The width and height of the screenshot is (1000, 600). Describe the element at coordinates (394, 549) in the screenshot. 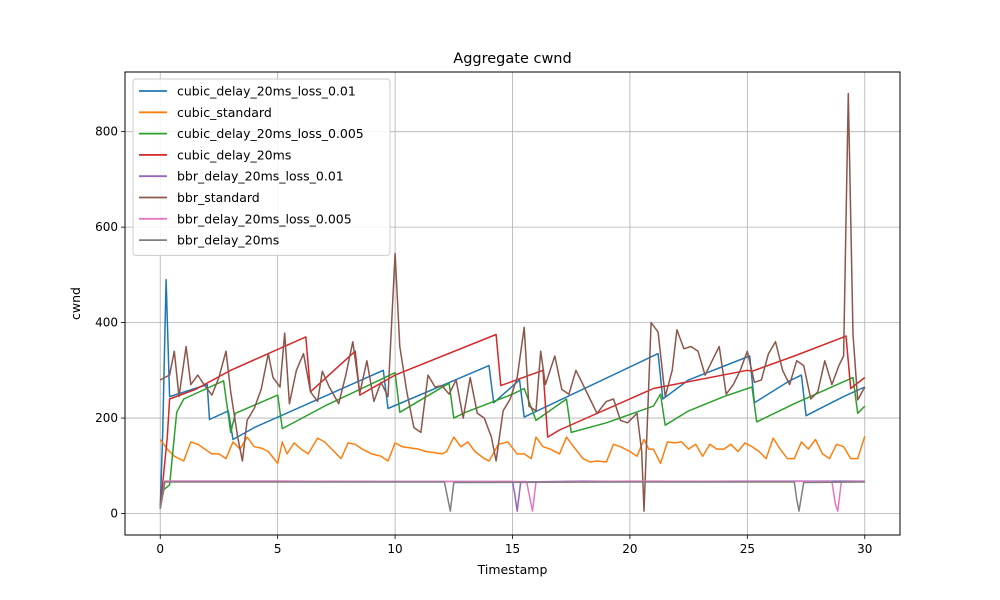

I see `x-tick-label: 10` at that location.